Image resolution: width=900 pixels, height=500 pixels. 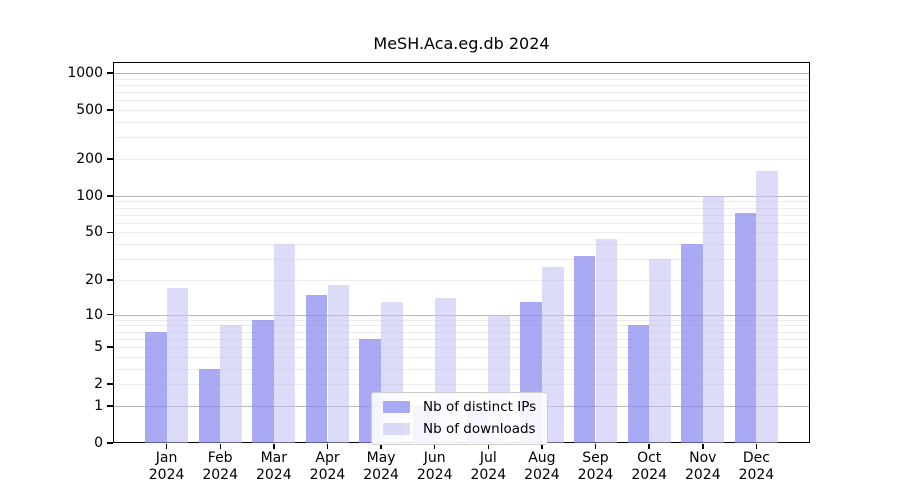 What do you see at coordinates (461, 43) in the screenshot?
I see `chart-title: MeSH.Aca.eg.db 2024` at bounding box center [461, 43].